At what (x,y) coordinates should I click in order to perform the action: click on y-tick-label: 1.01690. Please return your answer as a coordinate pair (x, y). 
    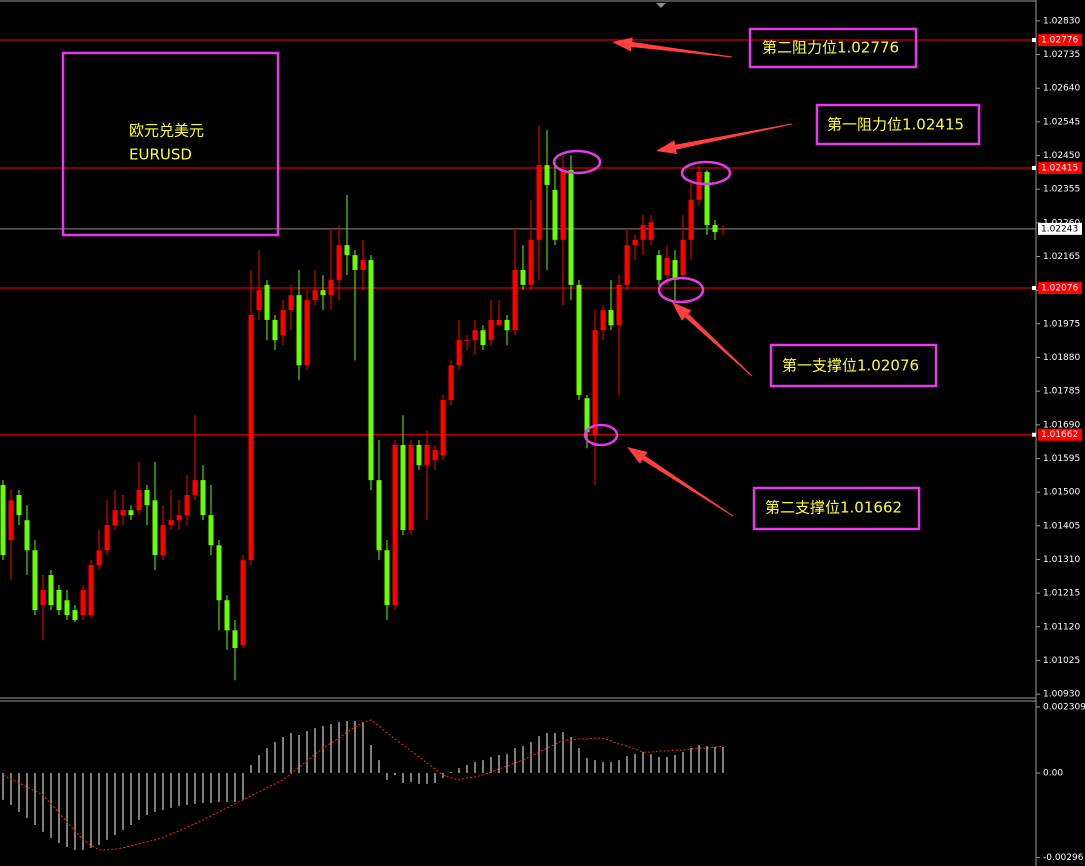
    Looking at the image, I should click on (1061, 425).